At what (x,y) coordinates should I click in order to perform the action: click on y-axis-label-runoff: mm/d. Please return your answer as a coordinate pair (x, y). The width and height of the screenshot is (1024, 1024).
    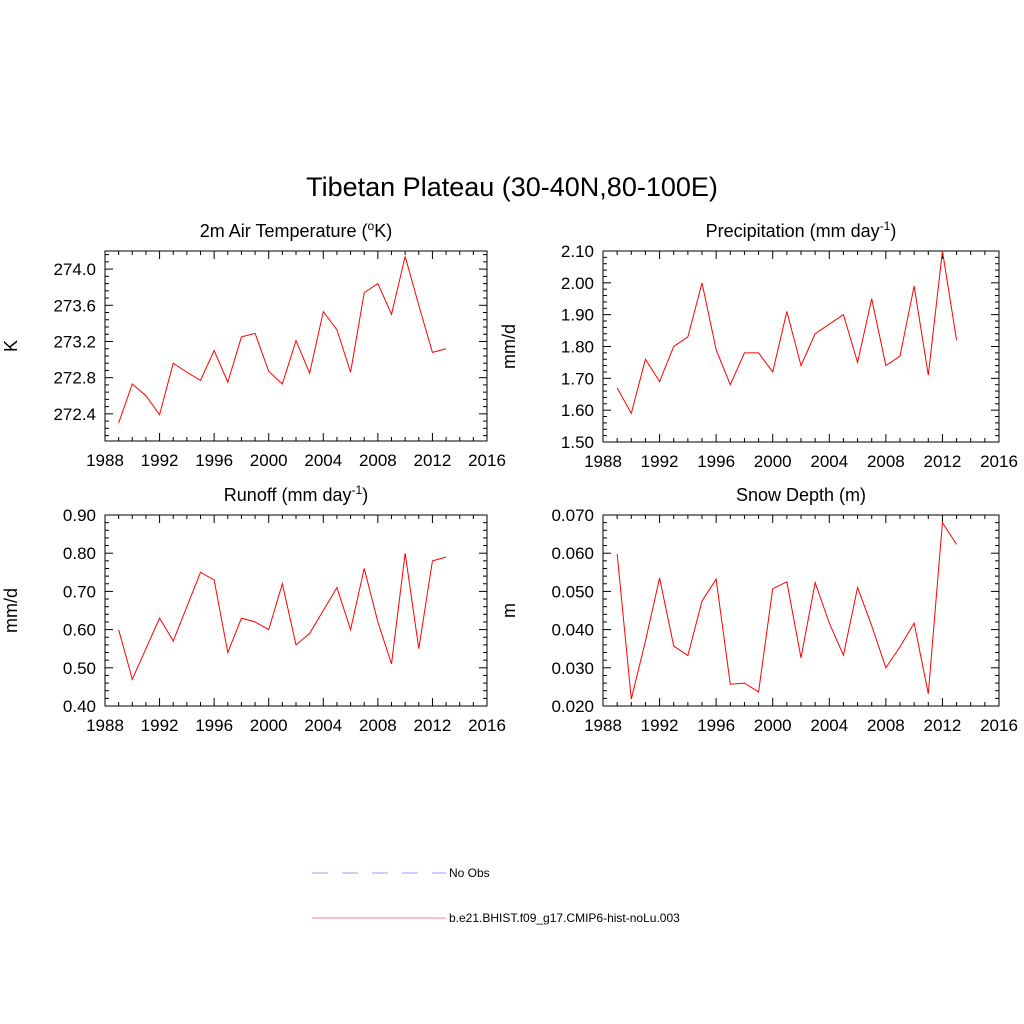
    Looking at the image, I should click on (11, 610).